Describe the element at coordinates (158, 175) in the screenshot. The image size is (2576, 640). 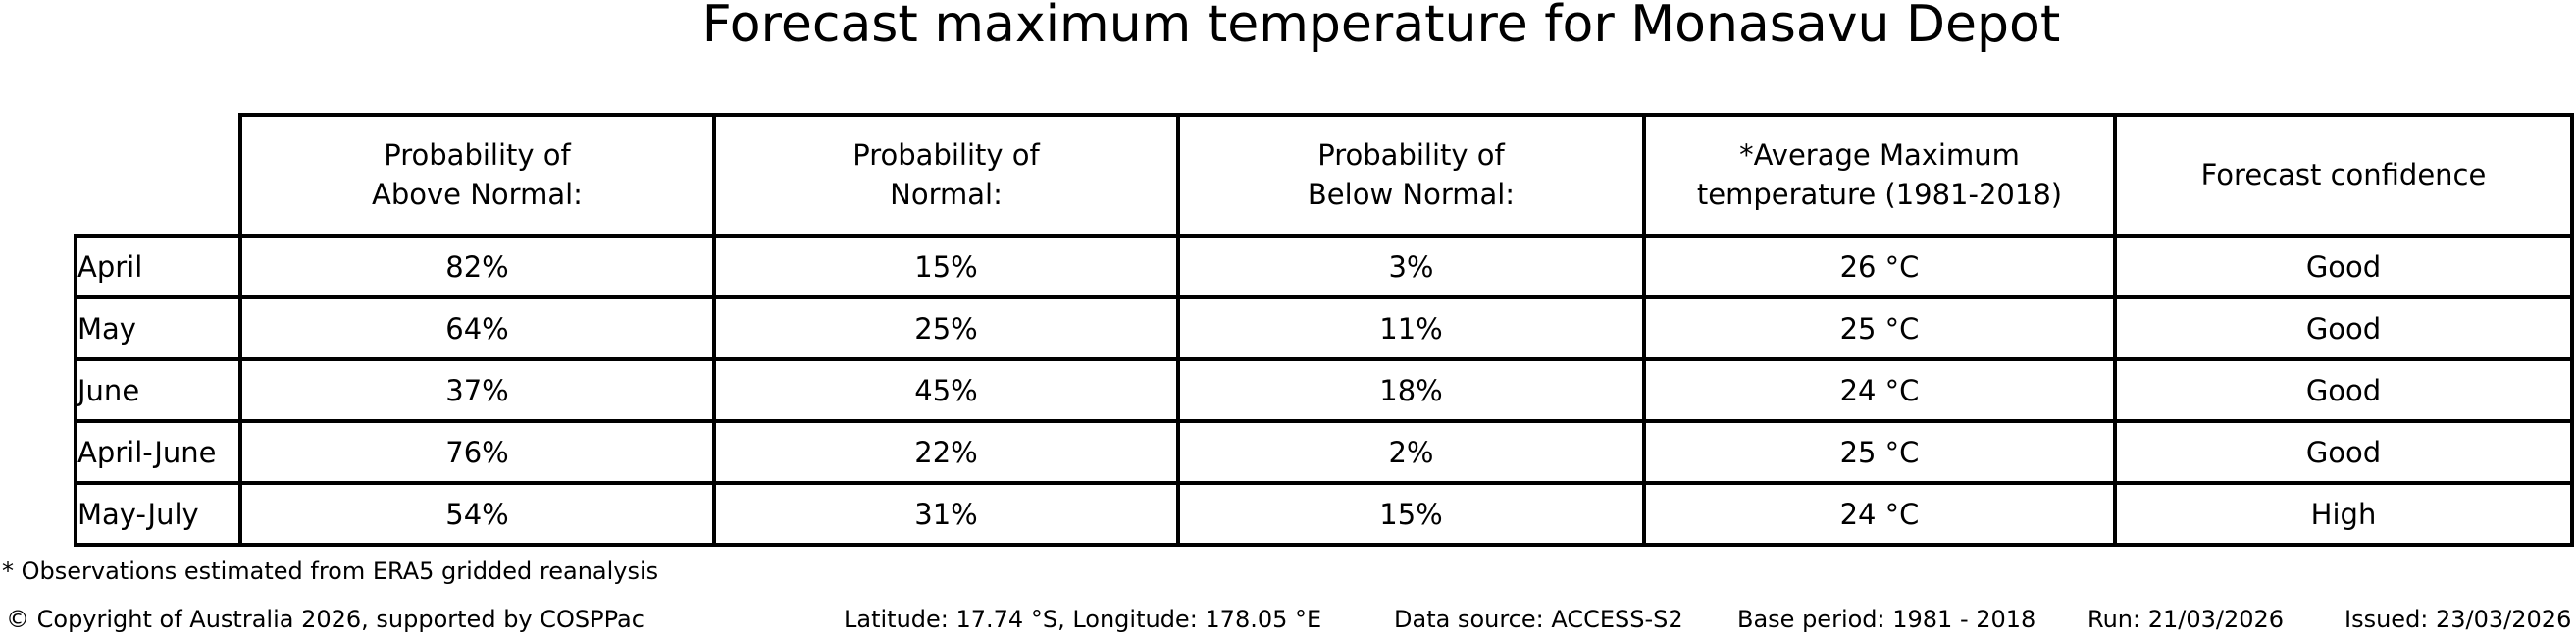
I see `table-corner-spacer` at that location.